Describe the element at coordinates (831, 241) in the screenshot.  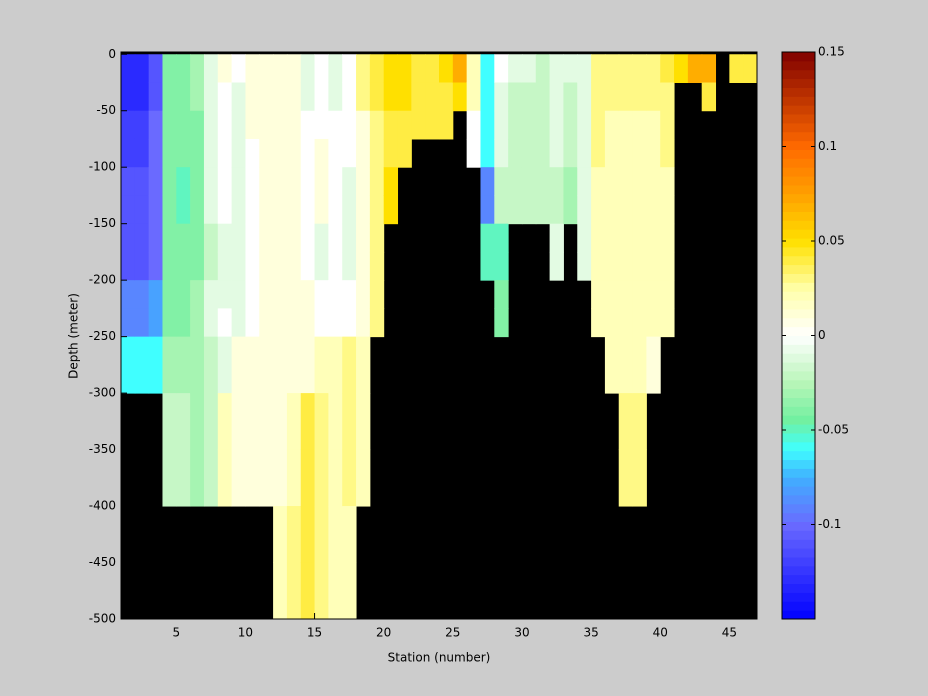
I see `colorbar-tick-label: 0.05` at that location.